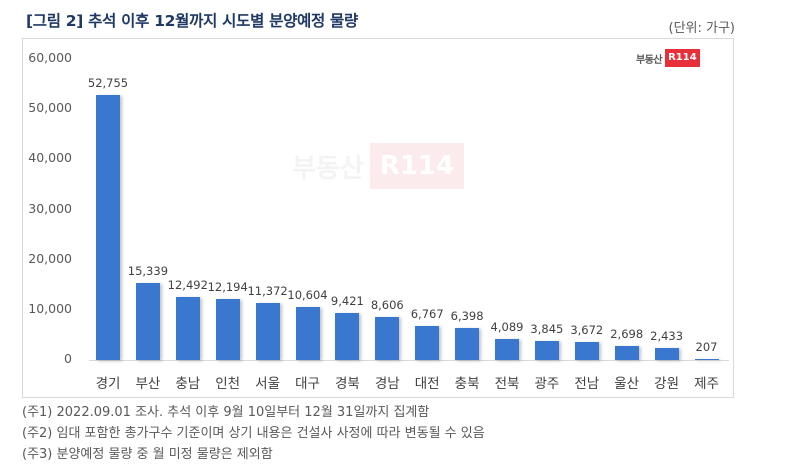 The image size is (797, 467). I want to click on bar-value-label: 10,604, so click(307, 294).